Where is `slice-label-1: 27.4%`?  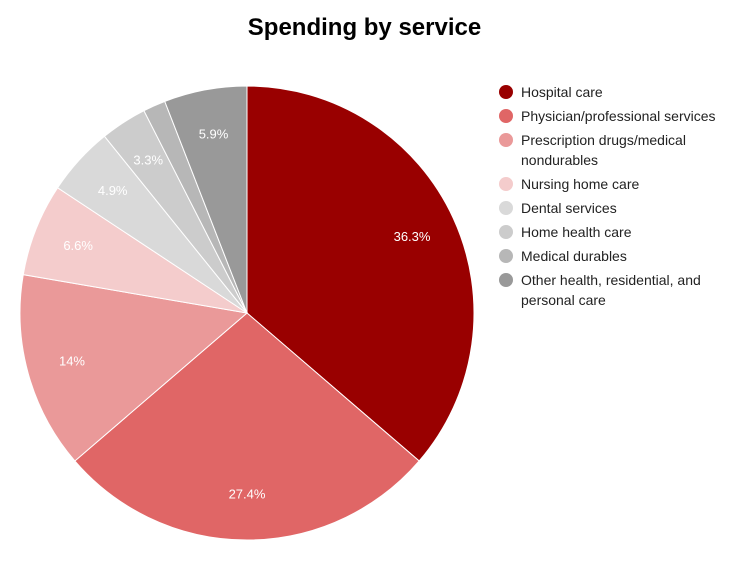 slice-label-1: 27.4% is located at coordinates (247, 494).